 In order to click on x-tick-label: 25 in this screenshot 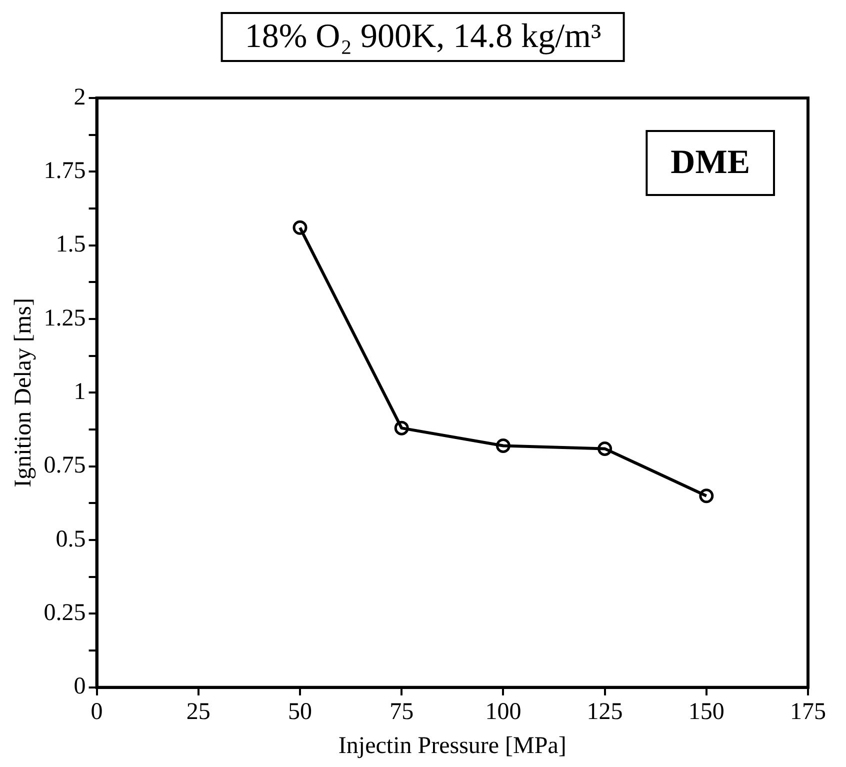, I will do `click(198, 712)`.